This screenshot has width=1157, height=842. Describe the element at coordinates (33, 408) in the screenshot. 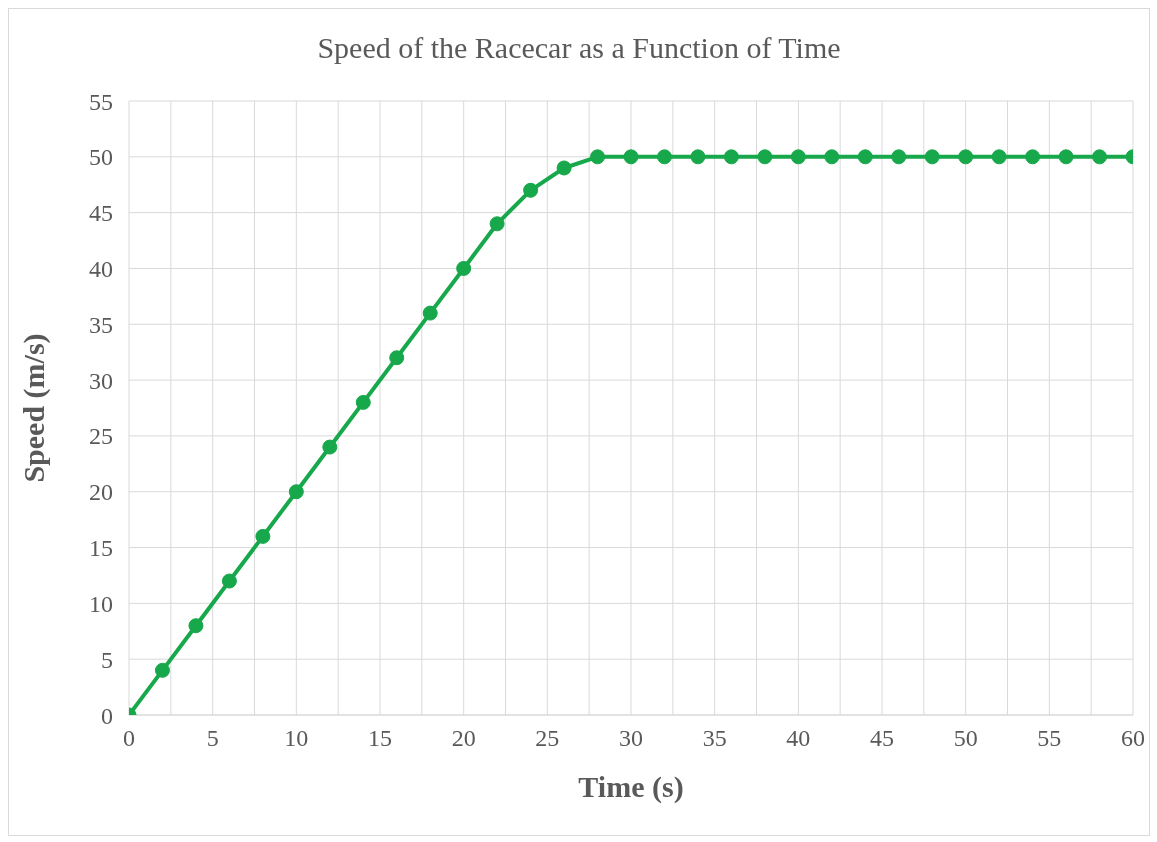

I see `y-axis-title: Speed (m/s)` at that location.